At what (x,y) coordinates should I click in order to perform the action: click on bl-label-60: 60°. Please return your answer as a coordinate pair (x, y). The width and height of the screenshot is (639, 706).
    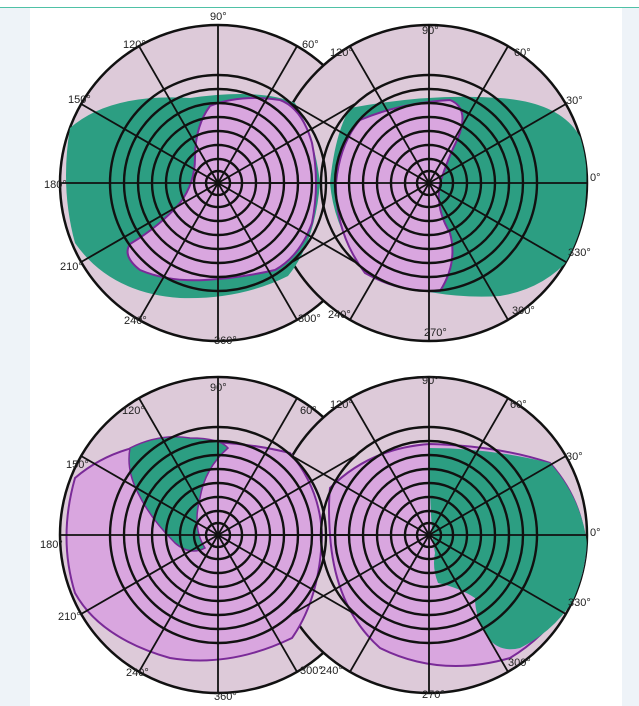
    Looking at the image, I should click on (308, 411).